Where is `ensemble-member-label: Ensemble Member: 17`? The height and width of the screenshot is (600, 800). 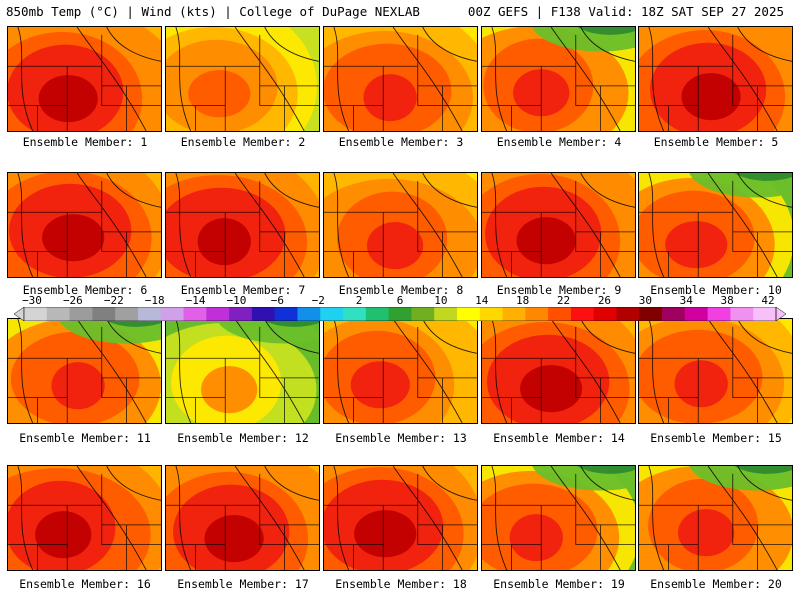
ensemble-member-label: Ensemble Member: 17 is located at coordinates (243, 584).